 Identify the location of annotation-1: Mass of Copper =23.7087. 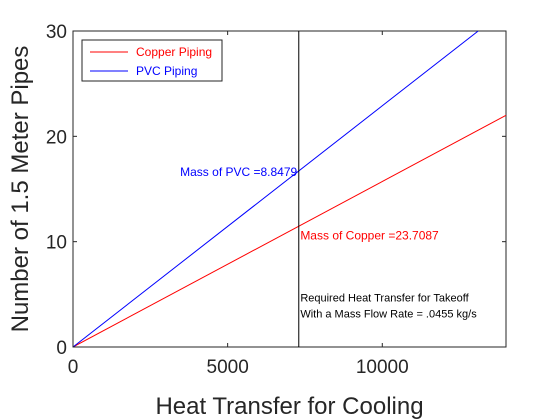
(369, 235).